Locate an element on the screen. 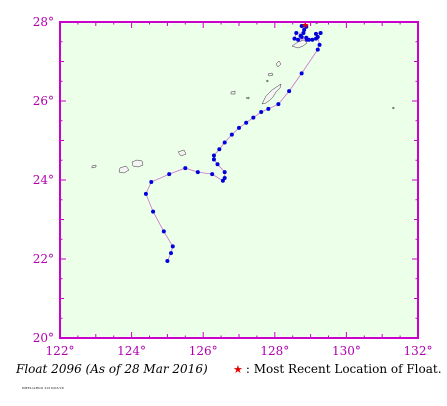 This screenshot has height=406, width=447. island-kume is located at coordinates (233, 92).